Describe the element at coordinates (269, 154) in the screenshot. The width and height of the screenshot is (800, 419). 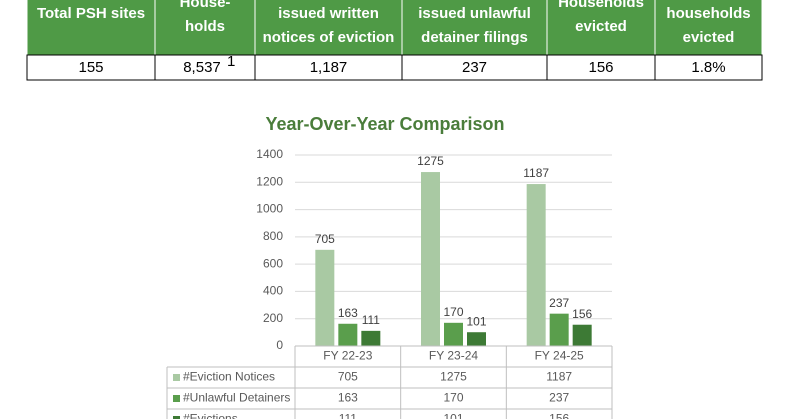
I see `y-tick-label: 1400` at that location.